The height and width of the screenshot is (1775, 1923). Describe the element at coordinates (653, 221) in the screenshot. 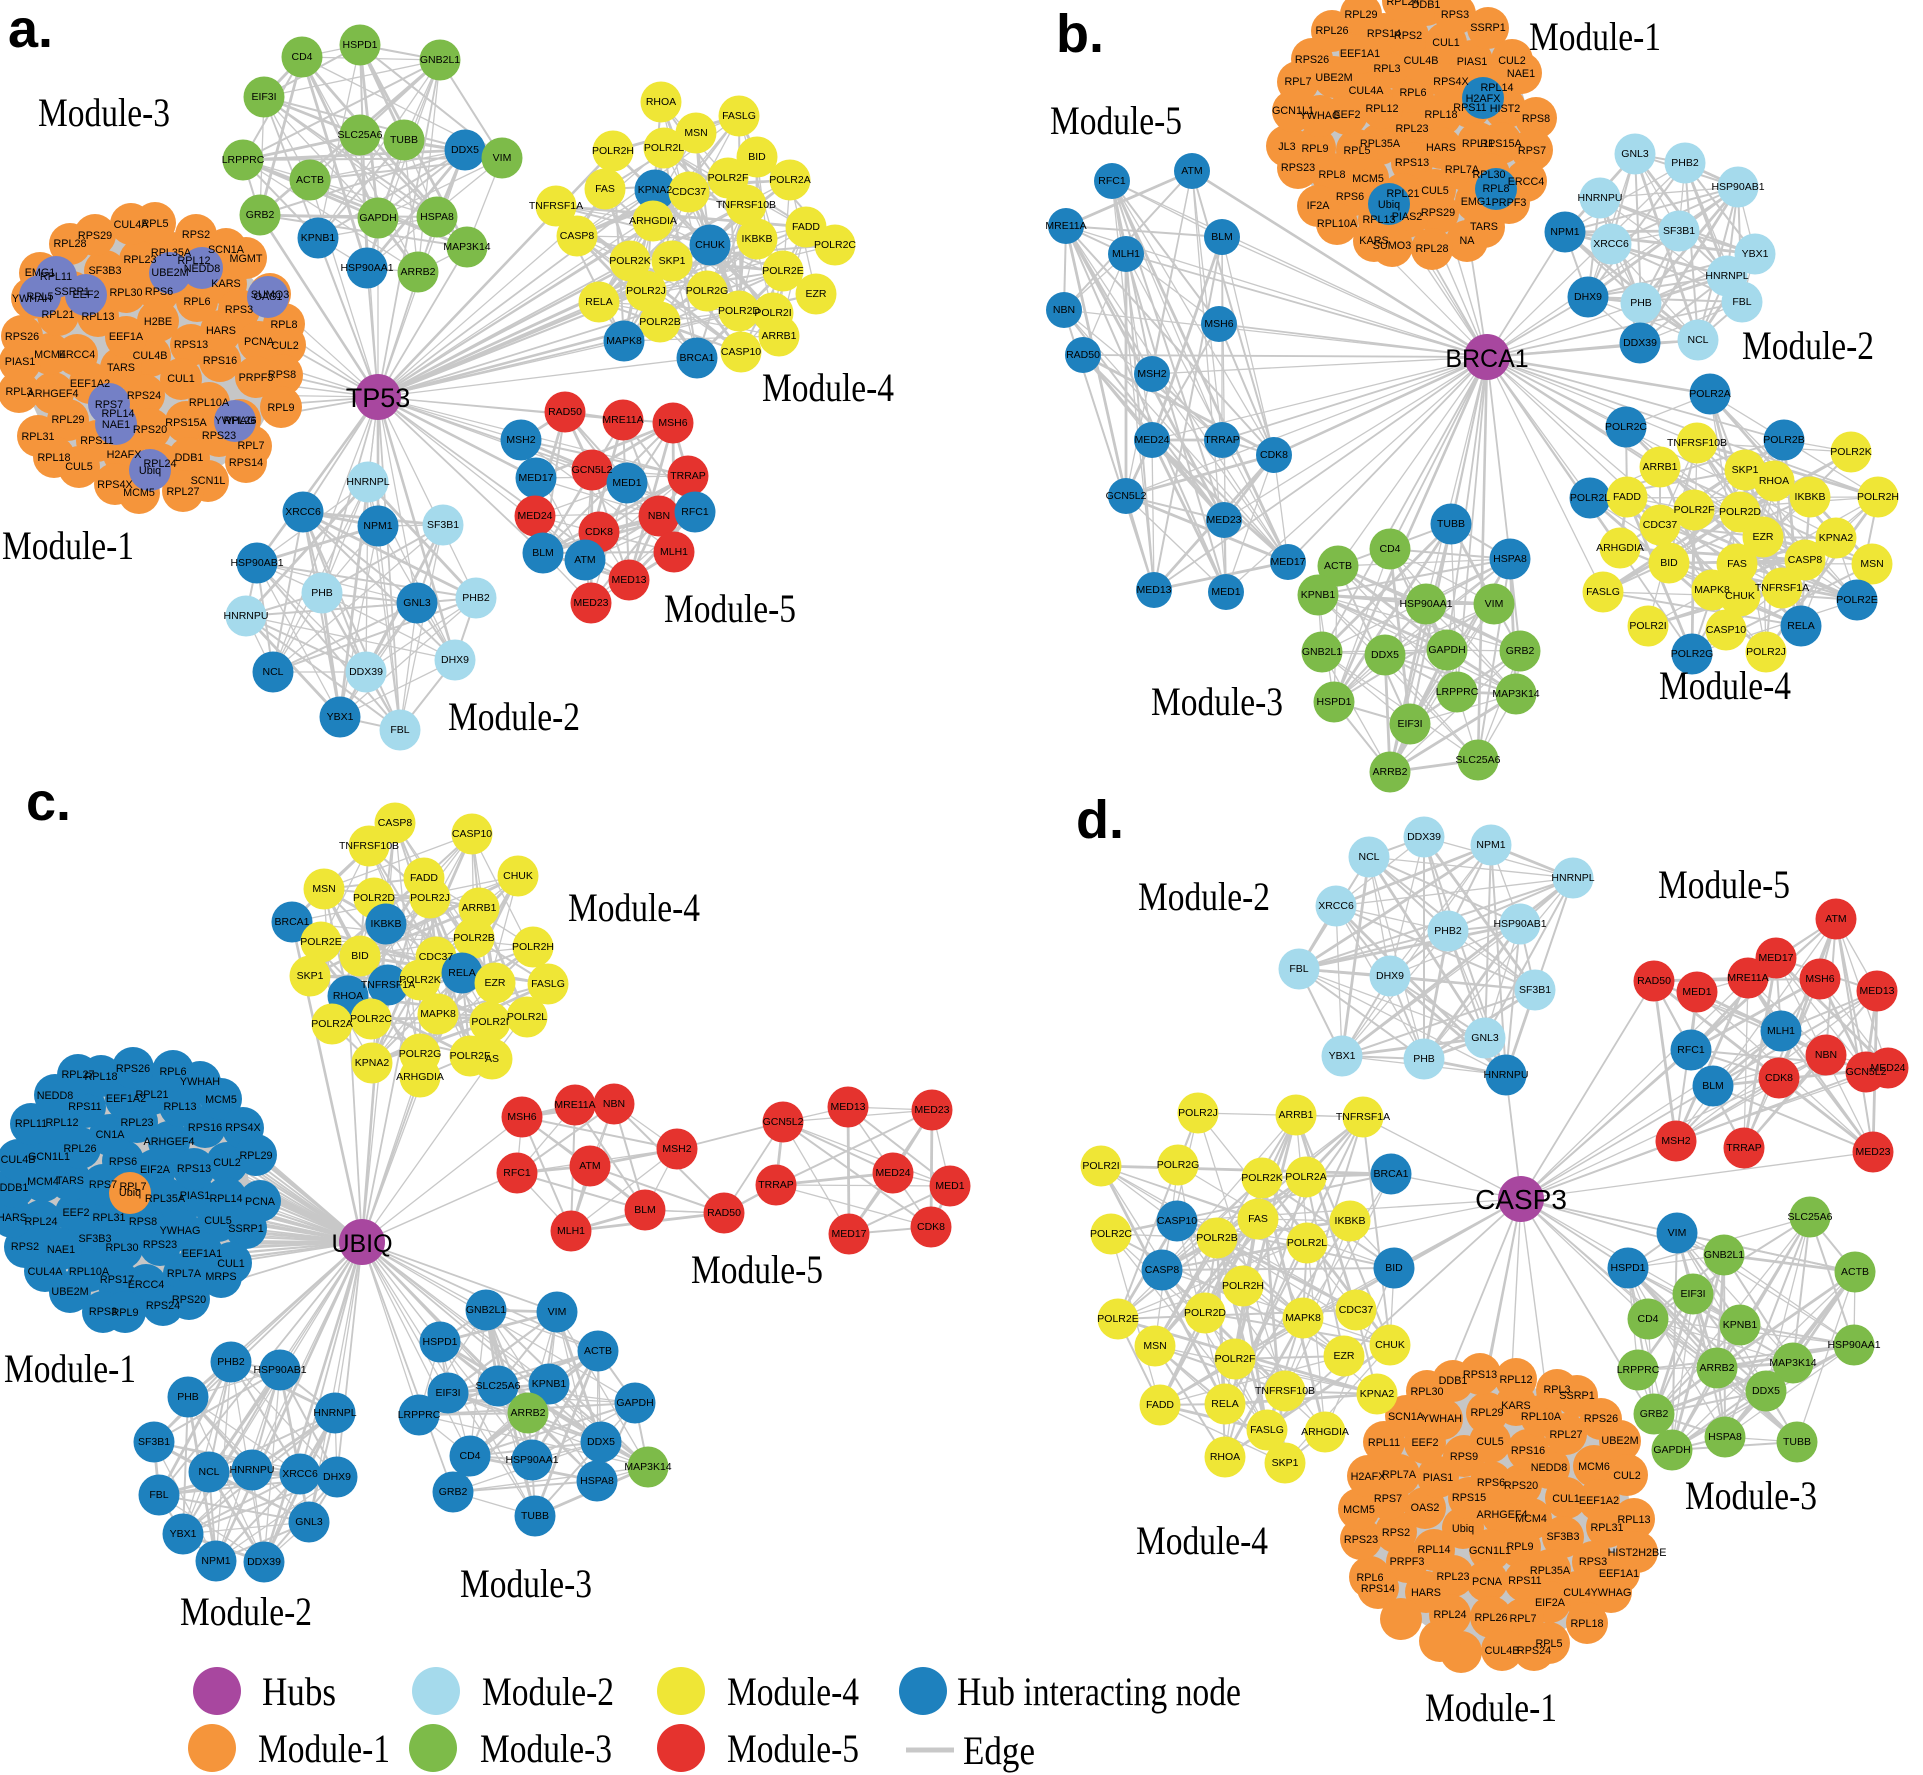

I see `svg-text: ARHGDIA` at that location.